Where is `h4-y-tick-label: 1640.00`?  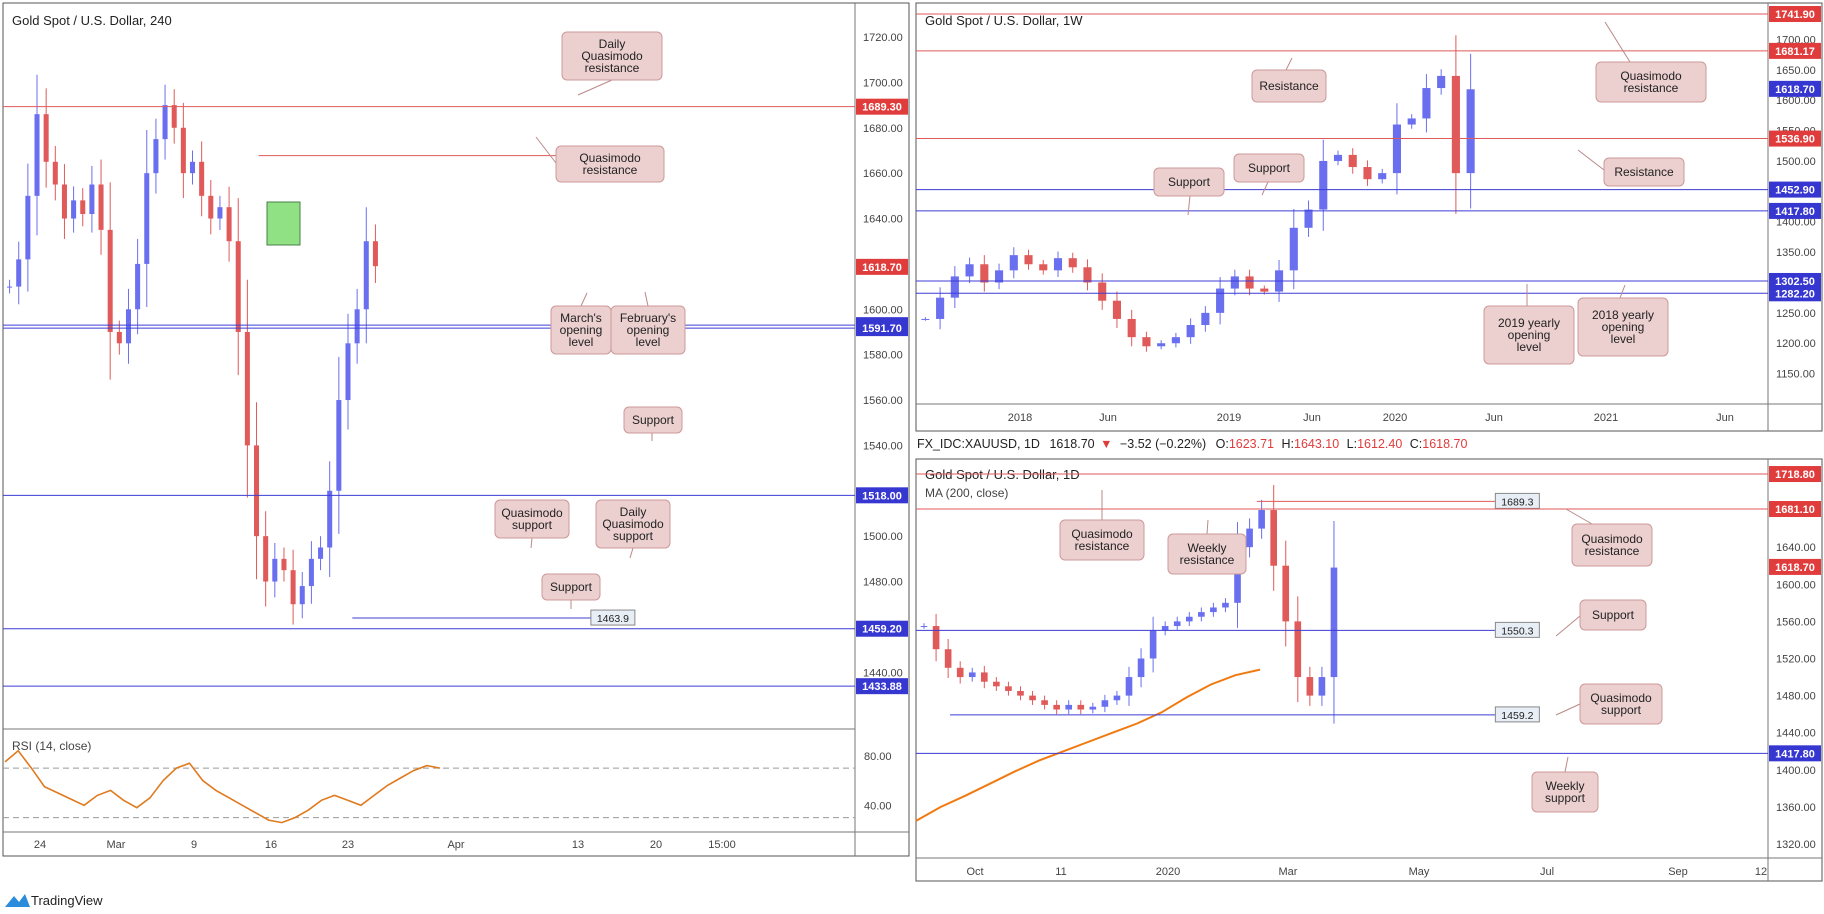
h4-y-tick-label: 1640.00 is located at coordinates (883, 220).